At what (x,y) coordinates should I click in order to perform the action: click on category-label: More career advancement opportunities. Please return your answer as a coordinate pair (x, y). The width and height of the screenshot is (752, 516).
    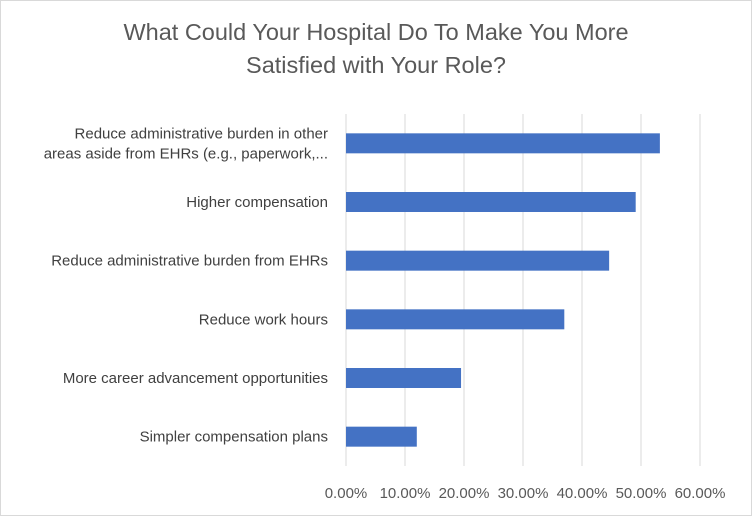
    Looking at the image, I should click on (195, 378).